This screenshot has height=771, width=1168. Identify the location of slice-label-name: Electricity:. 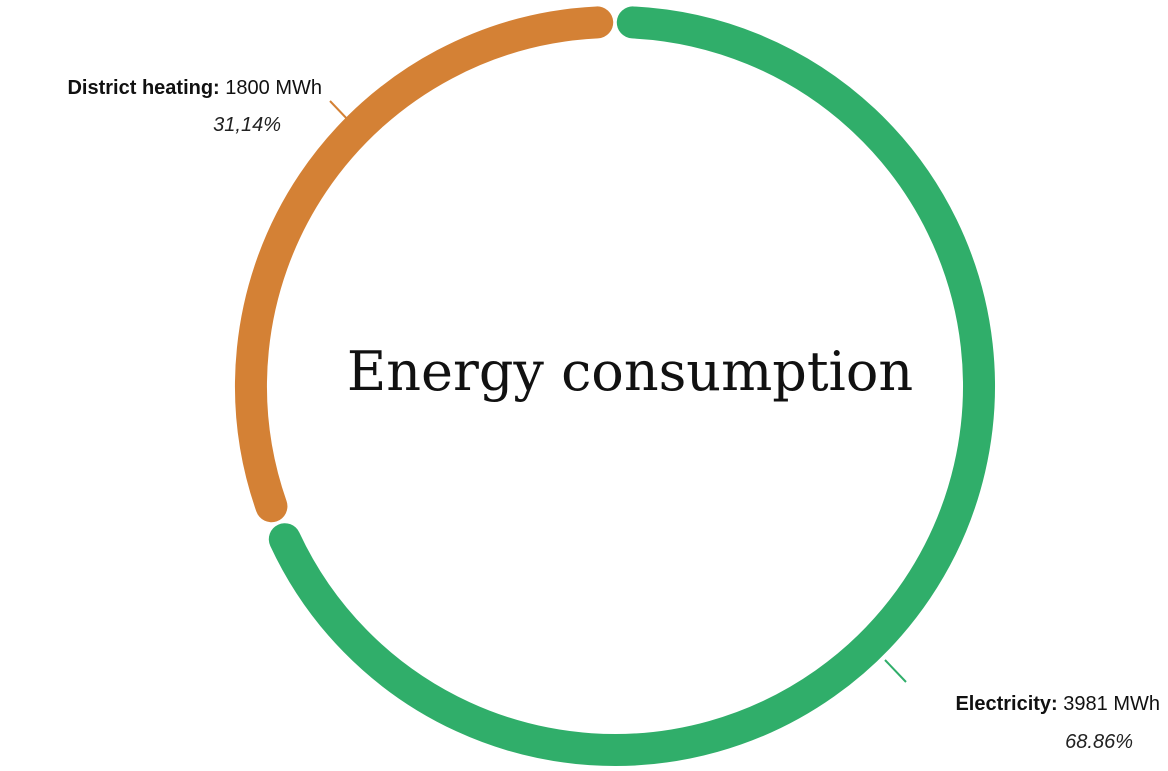
(1009, 704).